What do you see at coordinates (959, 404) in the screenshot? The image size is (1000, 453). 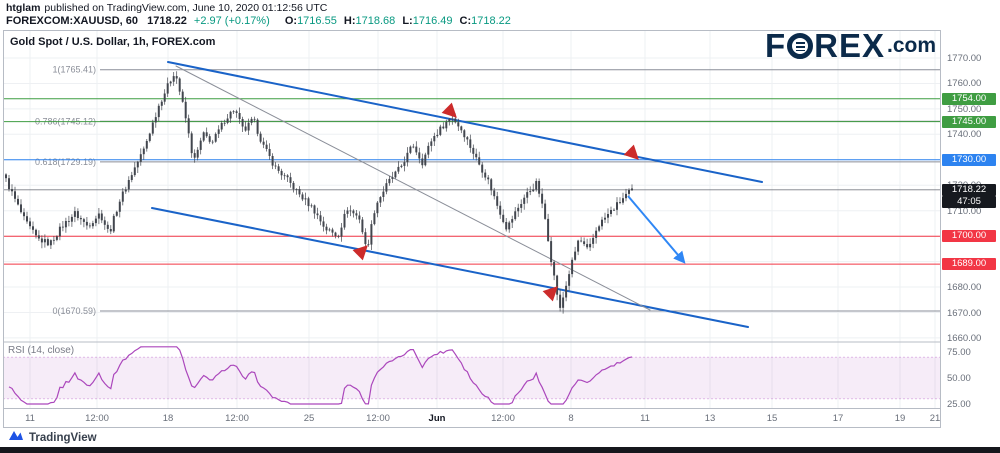 I see `rsi-tick-label: 25.00` at bounding box center [959, 404].